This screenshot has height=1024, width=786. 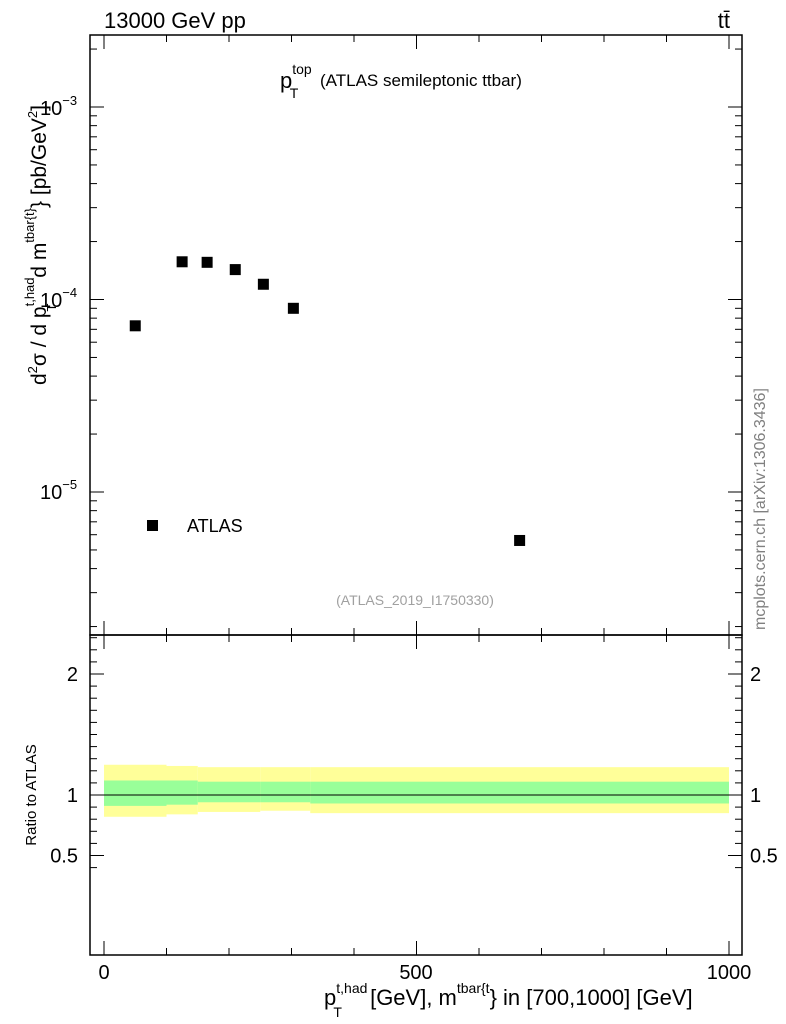 I want to click on ratio-ytick-label-left: 0.5, so click(x=64, y=857).